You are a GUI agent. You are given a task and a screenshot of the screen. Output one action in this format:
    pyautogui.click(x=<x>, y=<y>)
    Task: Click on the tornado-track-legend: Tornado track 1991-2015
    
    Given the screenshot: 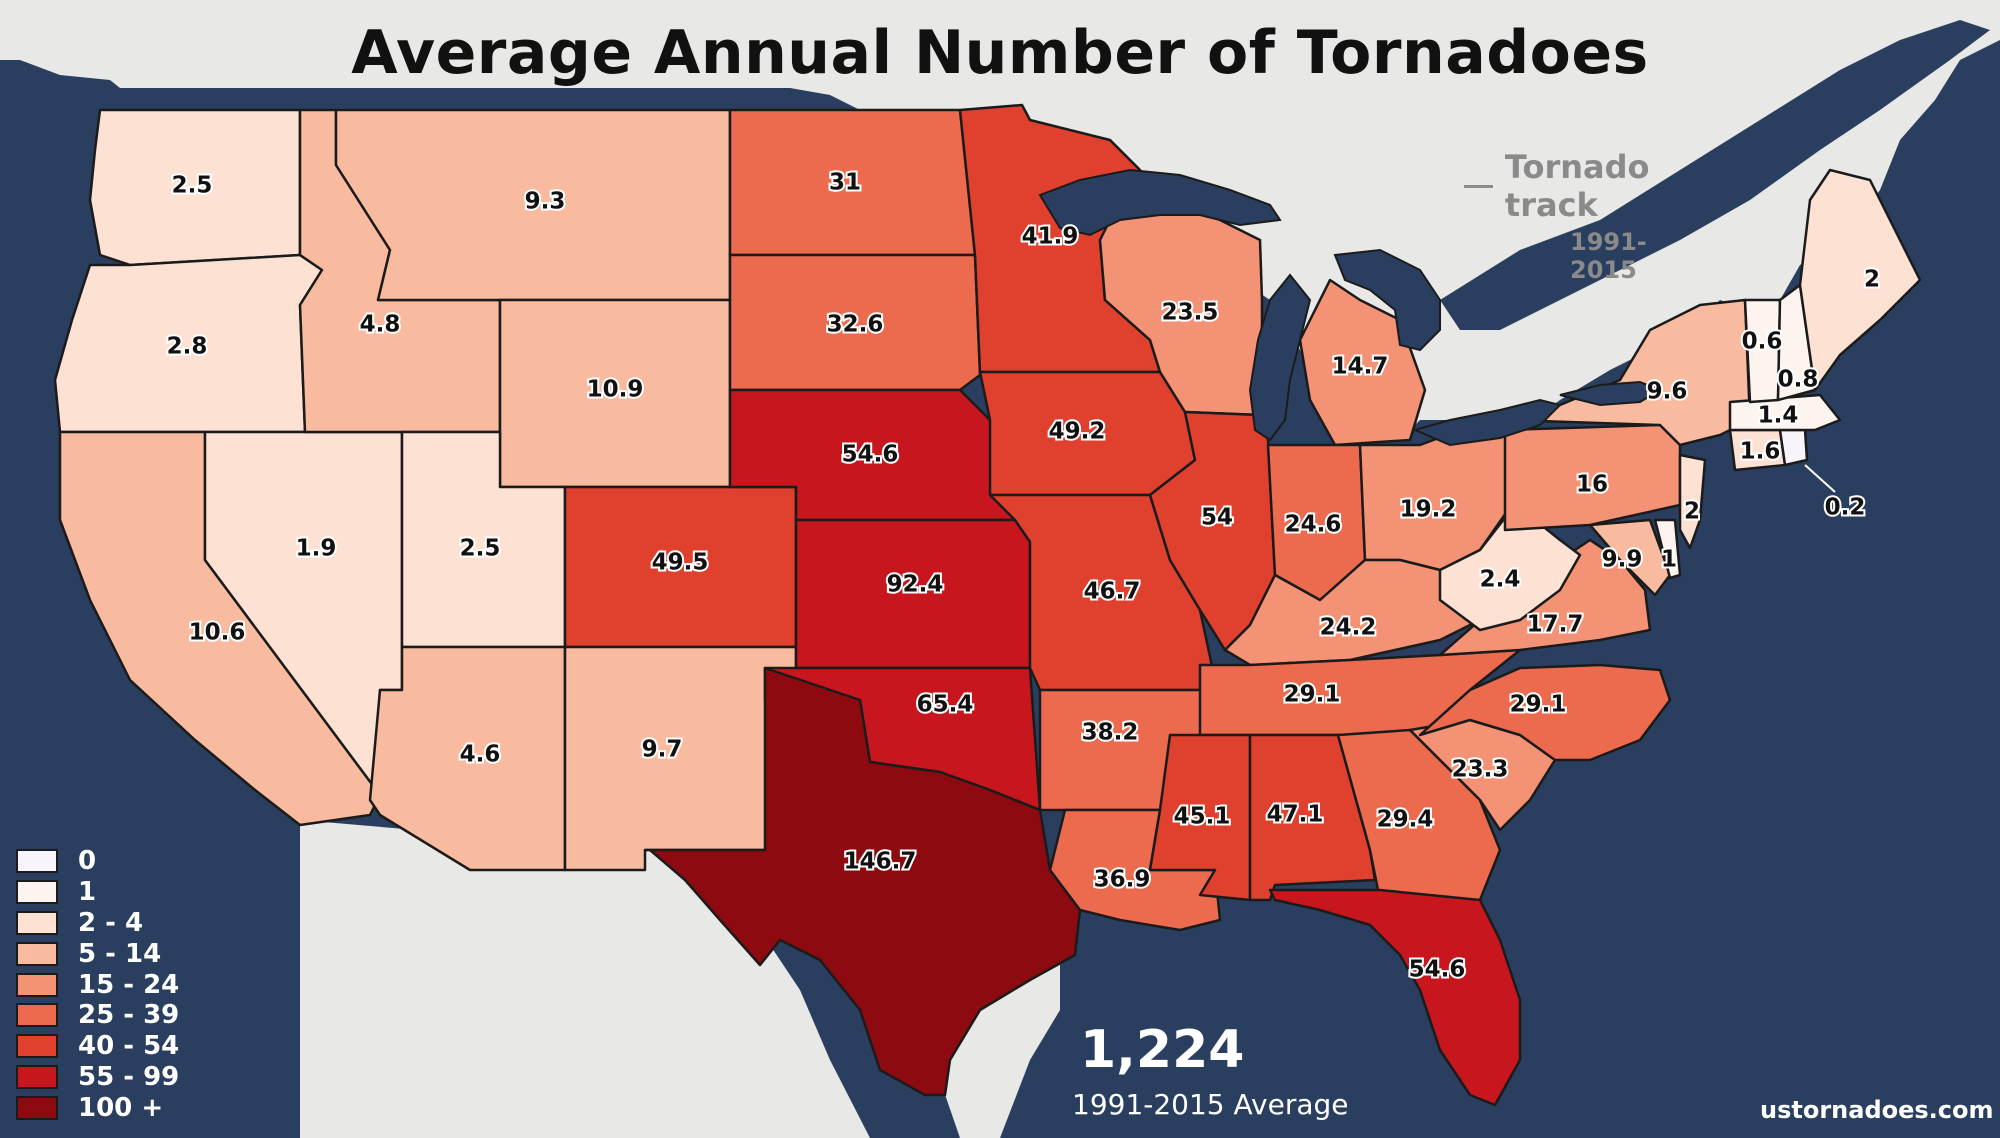 What is the action you would take?
    pyautogui.click(x=1579, y=216)
    